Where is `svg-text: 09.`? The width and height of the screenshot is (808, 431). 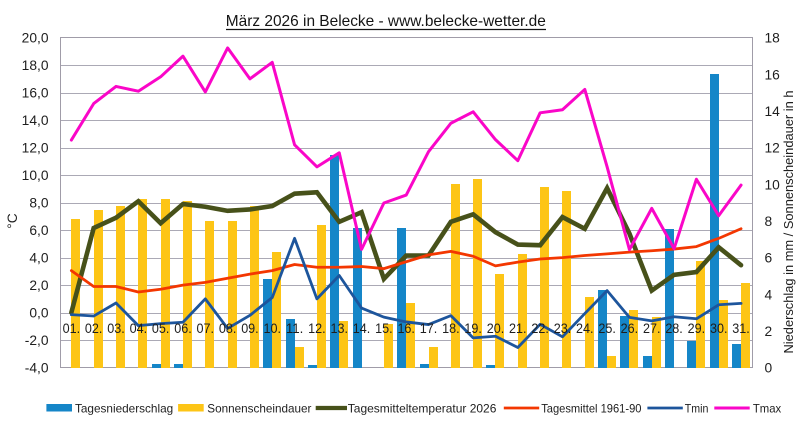 svg-text: 09. is located at coordinates (250, 328).